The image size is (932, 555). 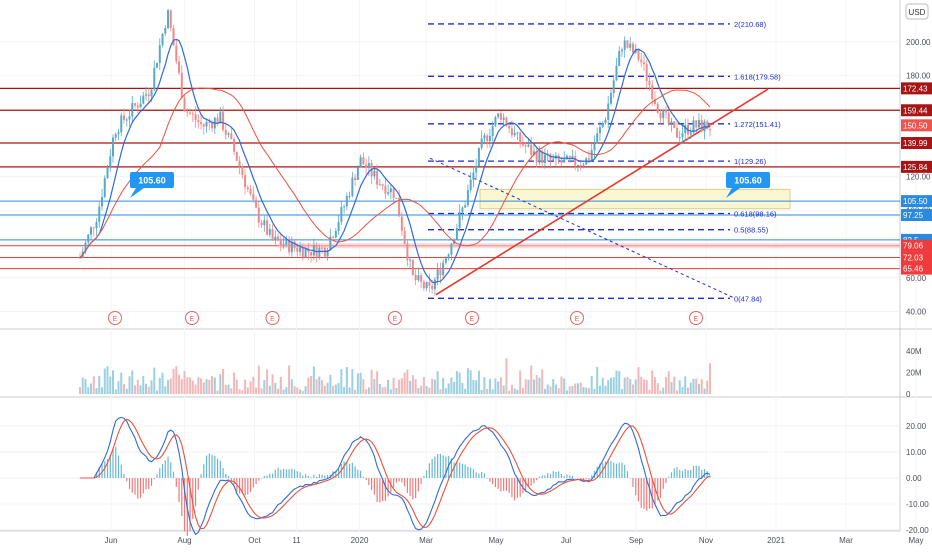 What do you see at coordinates (296, 540) in the screenshot?
I see `time-tick-label: 11` at bounding box center [296, 540].